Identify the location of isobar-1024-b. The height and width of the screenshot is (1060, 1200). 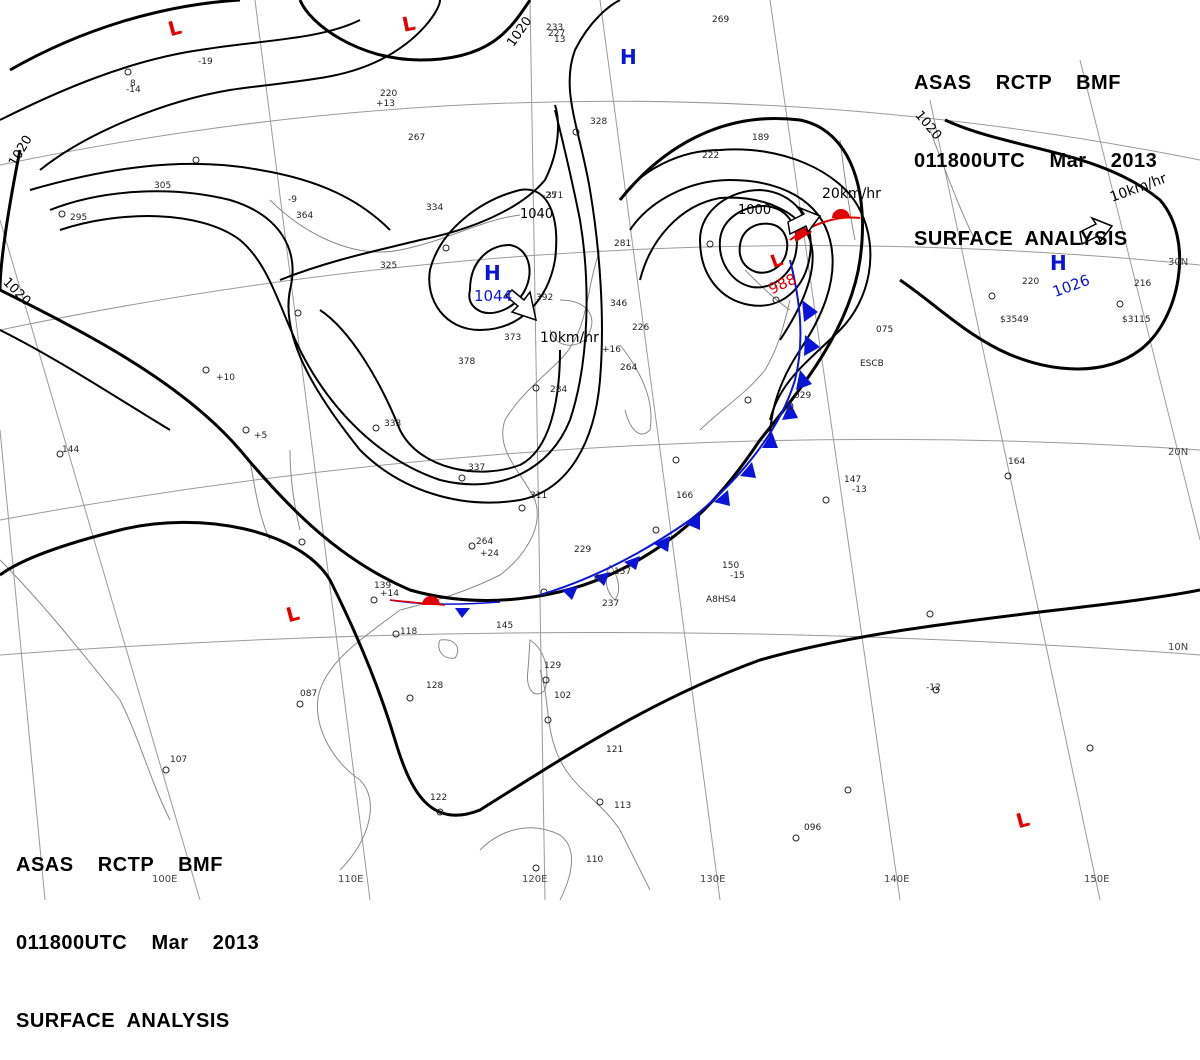
(210, 196).